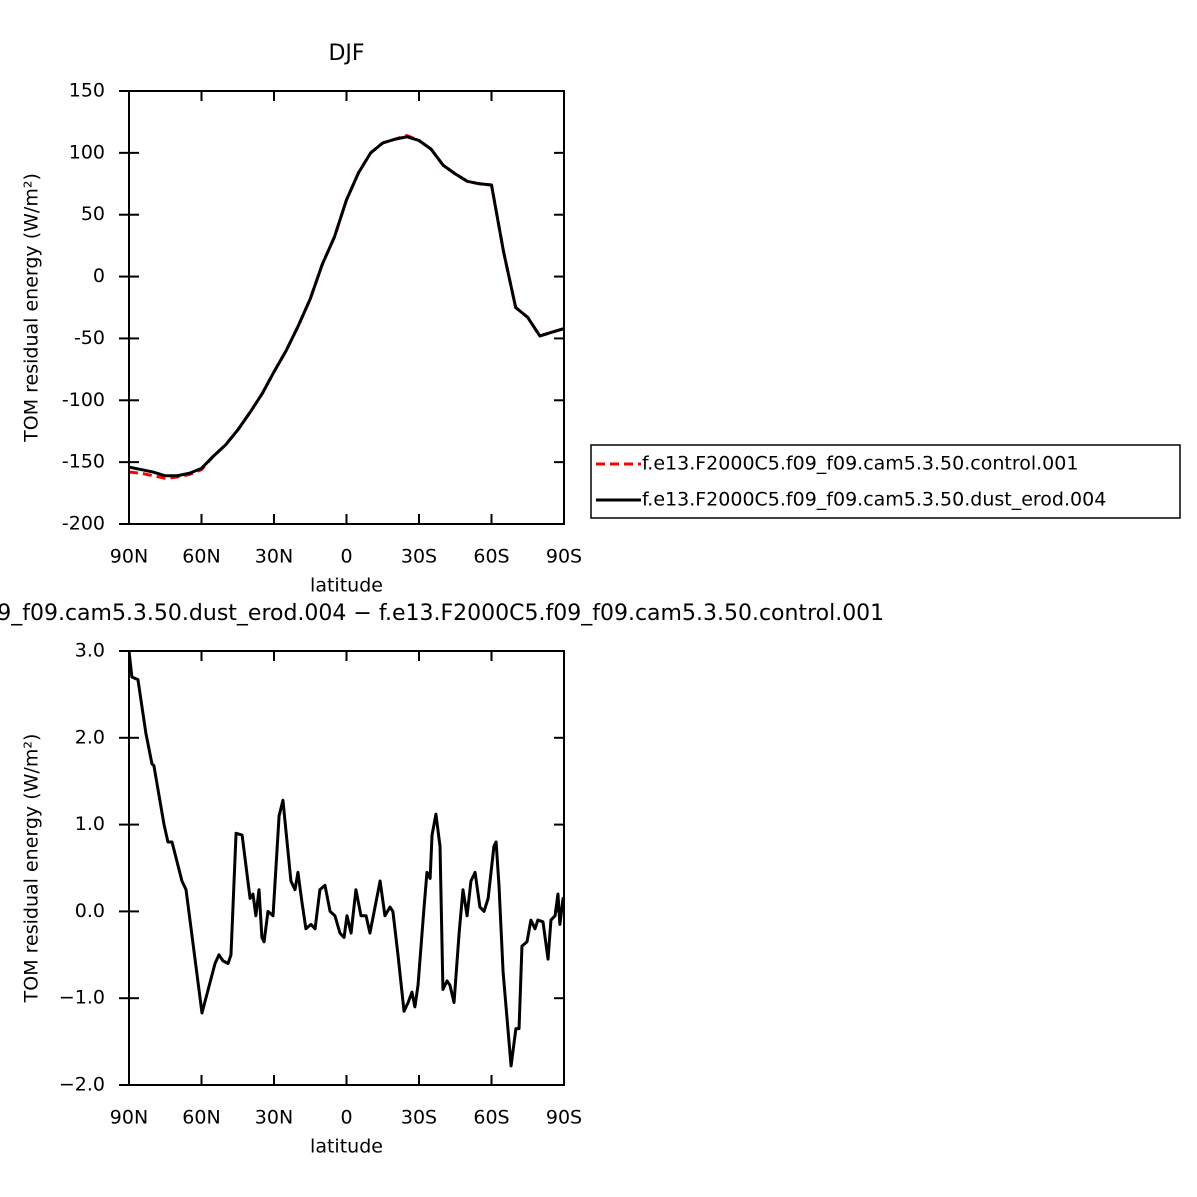 Image resolution: width=1197 pixels, height=1197 pixels. What do you see at coordinates (82, 998) in the screenshot?
I see `y-tick-label: −1.0` at bounding box center [82, 998].